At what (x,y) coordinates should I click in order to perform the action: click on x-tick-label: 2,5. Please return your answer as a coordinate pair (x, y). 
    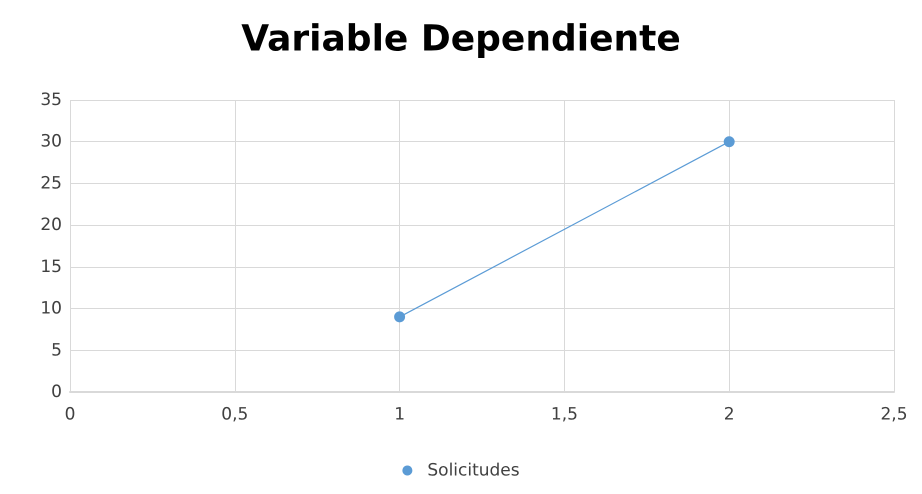
    Looking at the image, I should click on (894, 414).